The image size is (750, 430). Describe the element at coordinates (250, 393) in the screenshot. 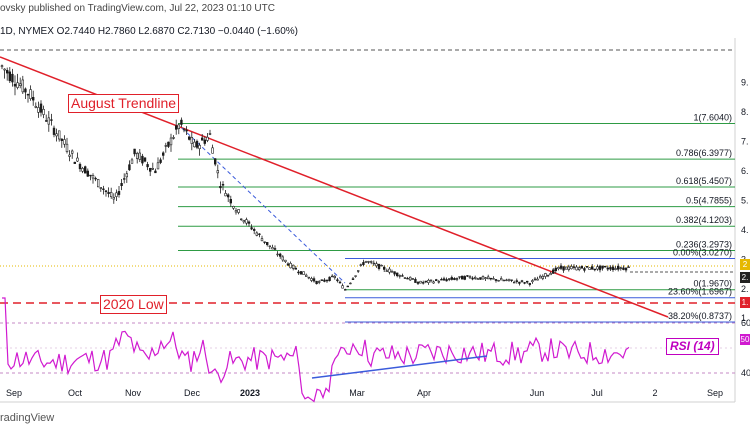

I see `x-tick-4: 2023` at that location.